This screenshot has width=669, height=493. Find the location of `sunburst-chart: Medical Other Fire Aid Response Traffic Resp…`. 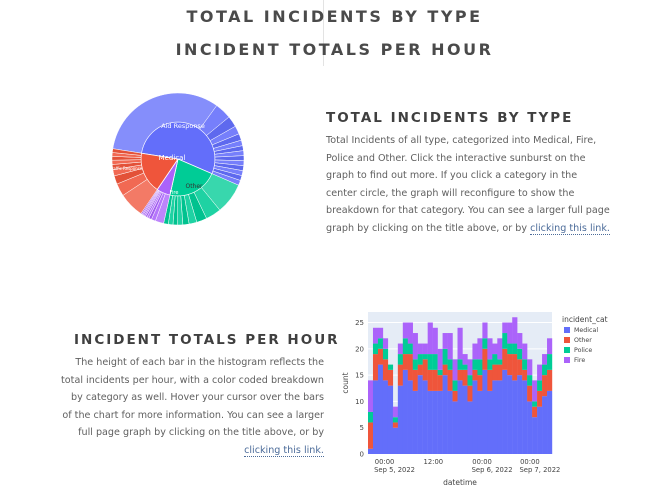

sunburst-chart: Medical Other Fire Aid Response Traffic Resp… is located at coordinates (178, 161).